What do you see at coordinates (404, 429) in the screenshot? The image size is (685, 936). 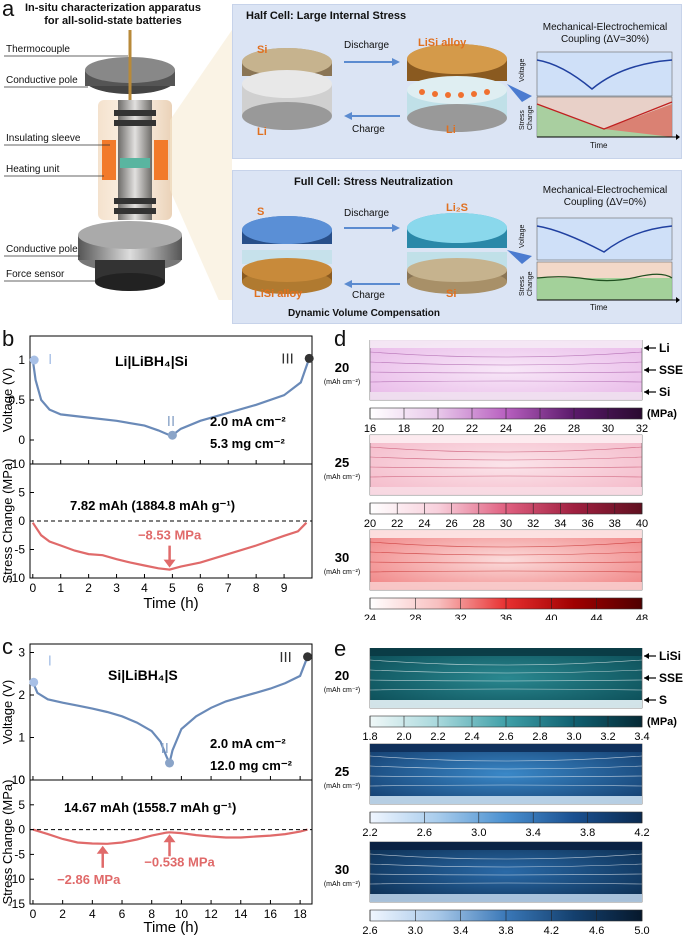 I see `d-colorbar-0-tick-label: 18` at bounding box center [404, 429].